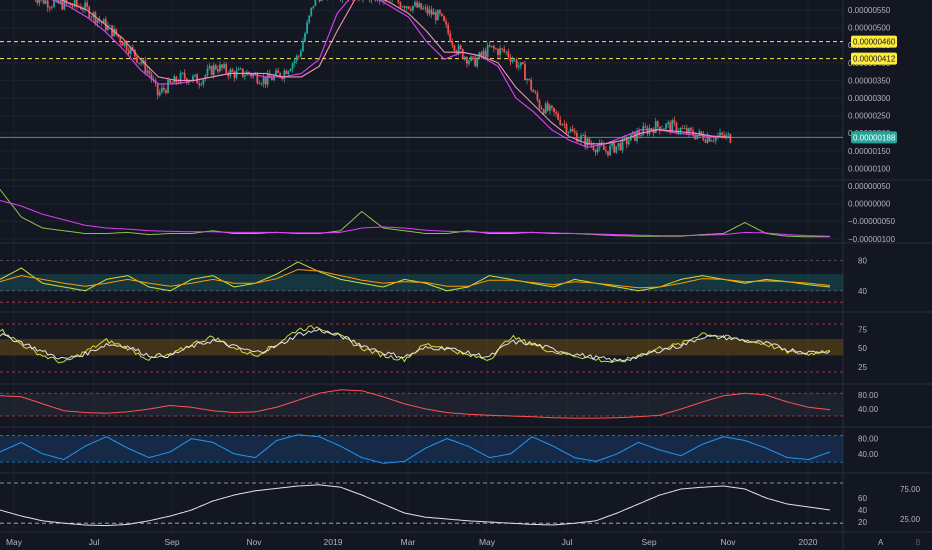 This screenshot has height=550, width=932. Describe the element at coordinates (728, 542) in the screenshot. I see `time-axis-label-9: Nov` at that location.